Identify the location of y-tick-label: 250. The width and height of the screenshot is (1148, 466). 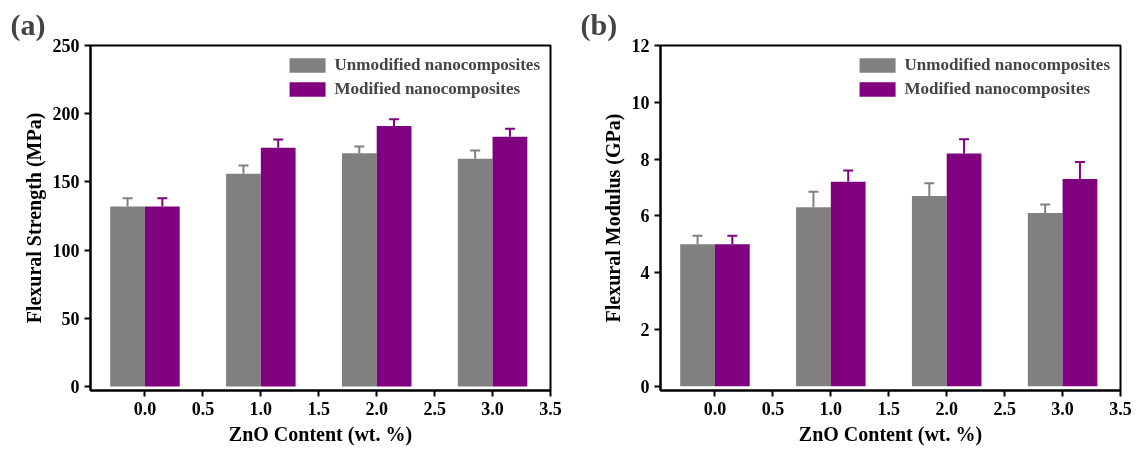
(66, 46).